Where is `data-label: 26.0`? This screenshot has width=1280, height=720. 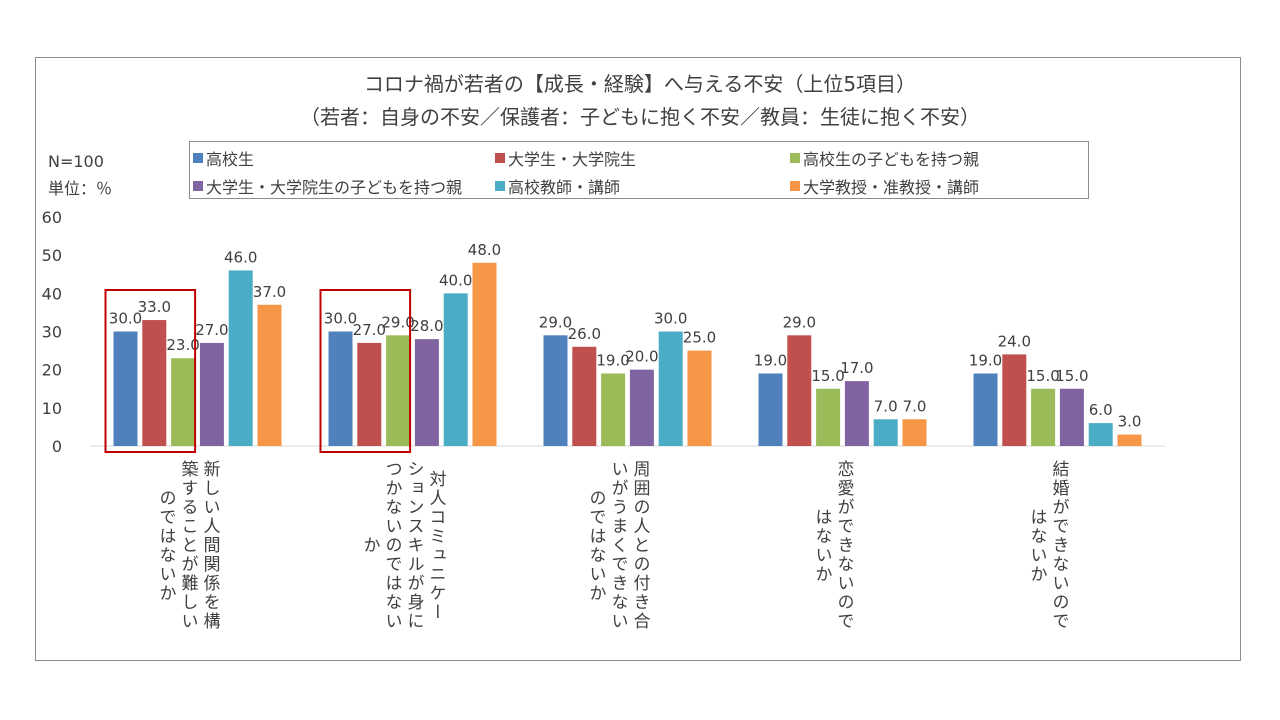
data-label: 26.0 is located at coordinates (584, 334).